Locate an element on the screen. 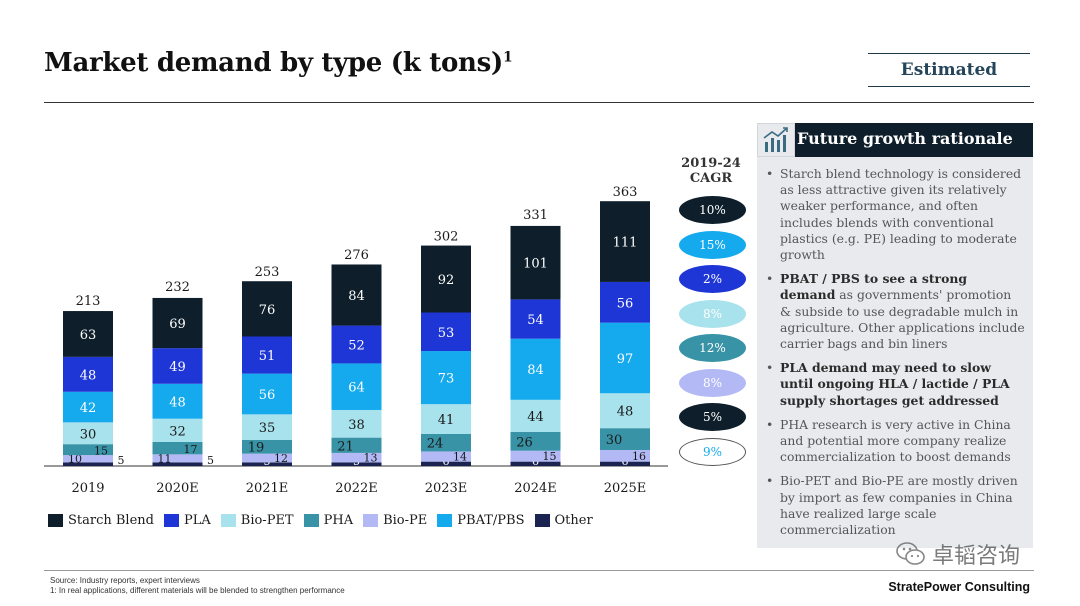 The height and width of the screenshot is (606, 1080). data-label-bio-pet-2019: 30 is located at coordinates (88, 434).